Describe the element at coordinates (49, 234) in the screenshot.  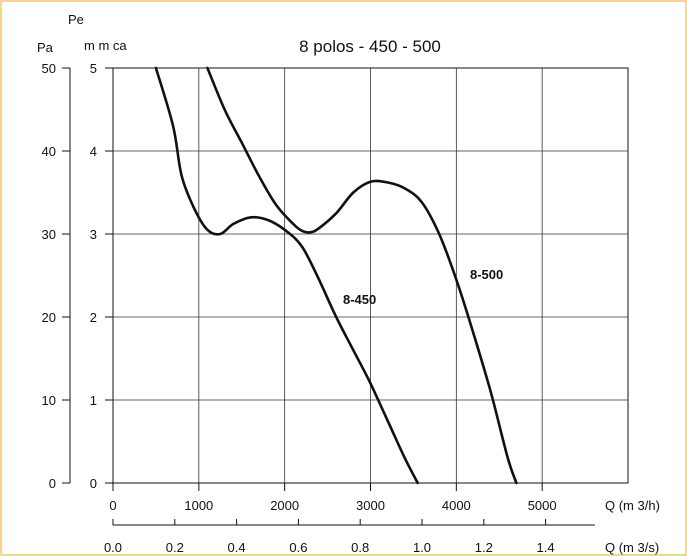
I see `left-tick-label: 30` at that location.